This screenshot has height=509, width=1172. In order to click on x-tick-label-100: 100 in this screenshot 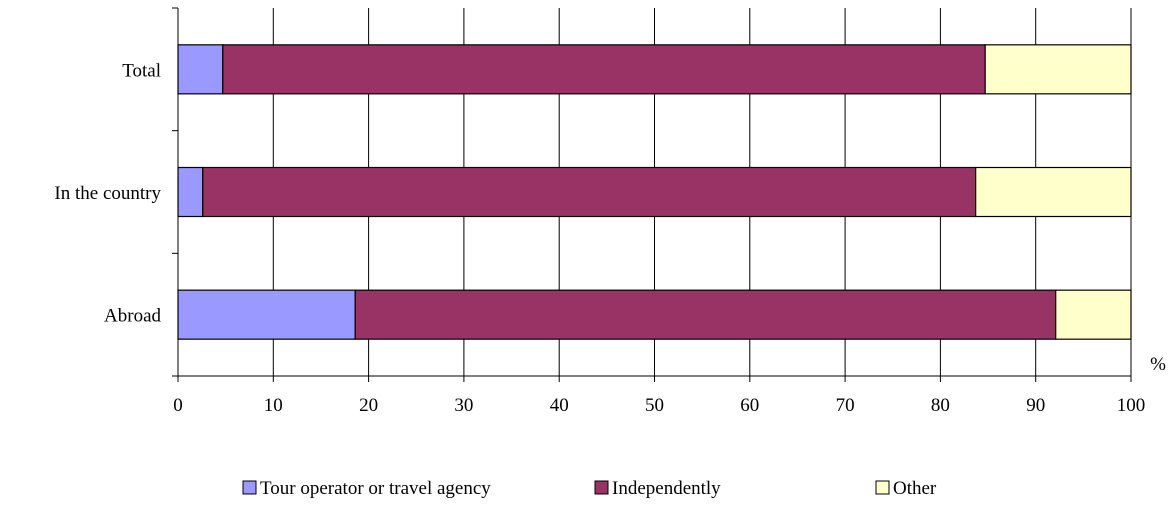, I will do `click(1131, 405)`.